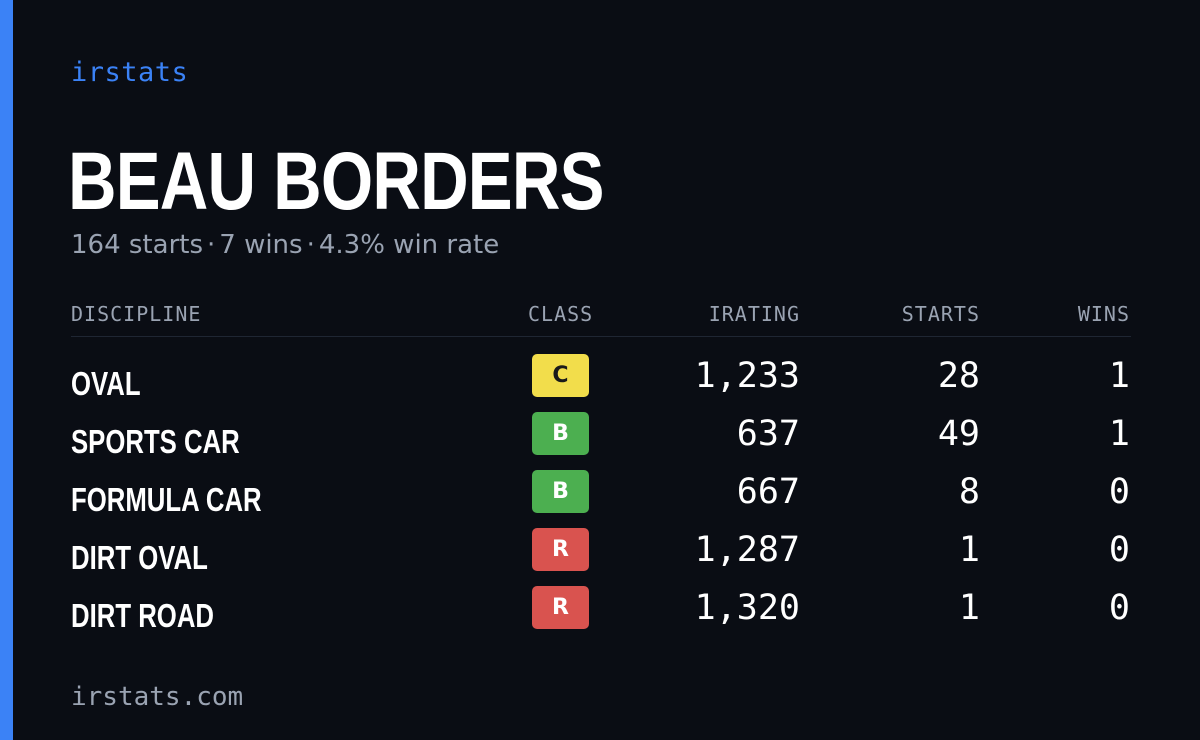 The height and width of the screenshot is (740, 1200). Describe the element at coordinates (261, 245) in the screenshot. I see `summary-wins: 7 wins` at that location.